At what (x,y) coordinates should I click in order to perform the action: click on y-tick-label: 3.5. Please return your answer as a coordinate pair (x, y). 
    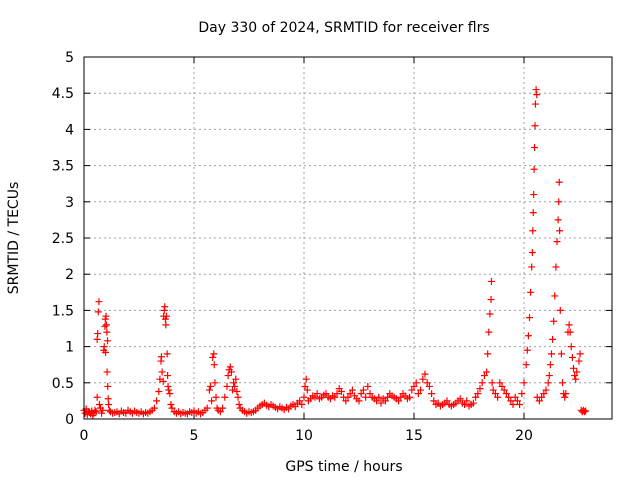
    Looking at the image, I should click on (63, 167).